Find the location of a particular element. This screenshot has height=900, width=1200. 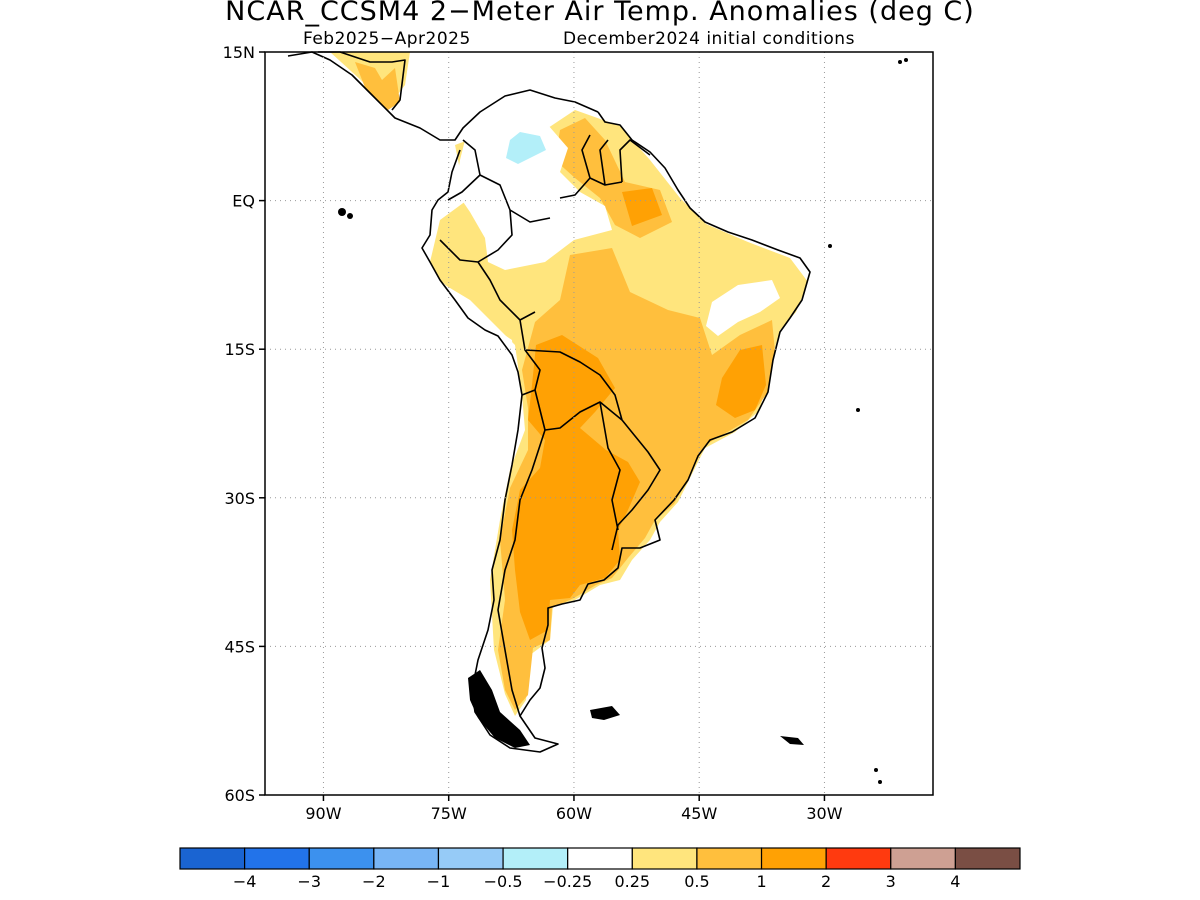

colorbar-label: 3 is located at coordinates (891, 881).